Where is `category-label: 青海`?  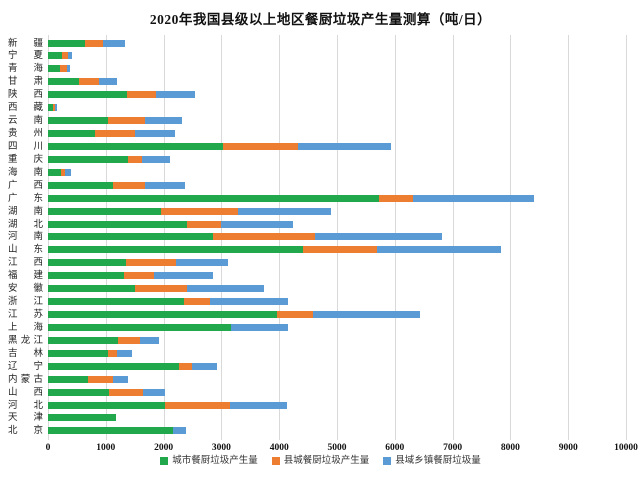
category-label: 青海 is located at coordinates (25, 69).